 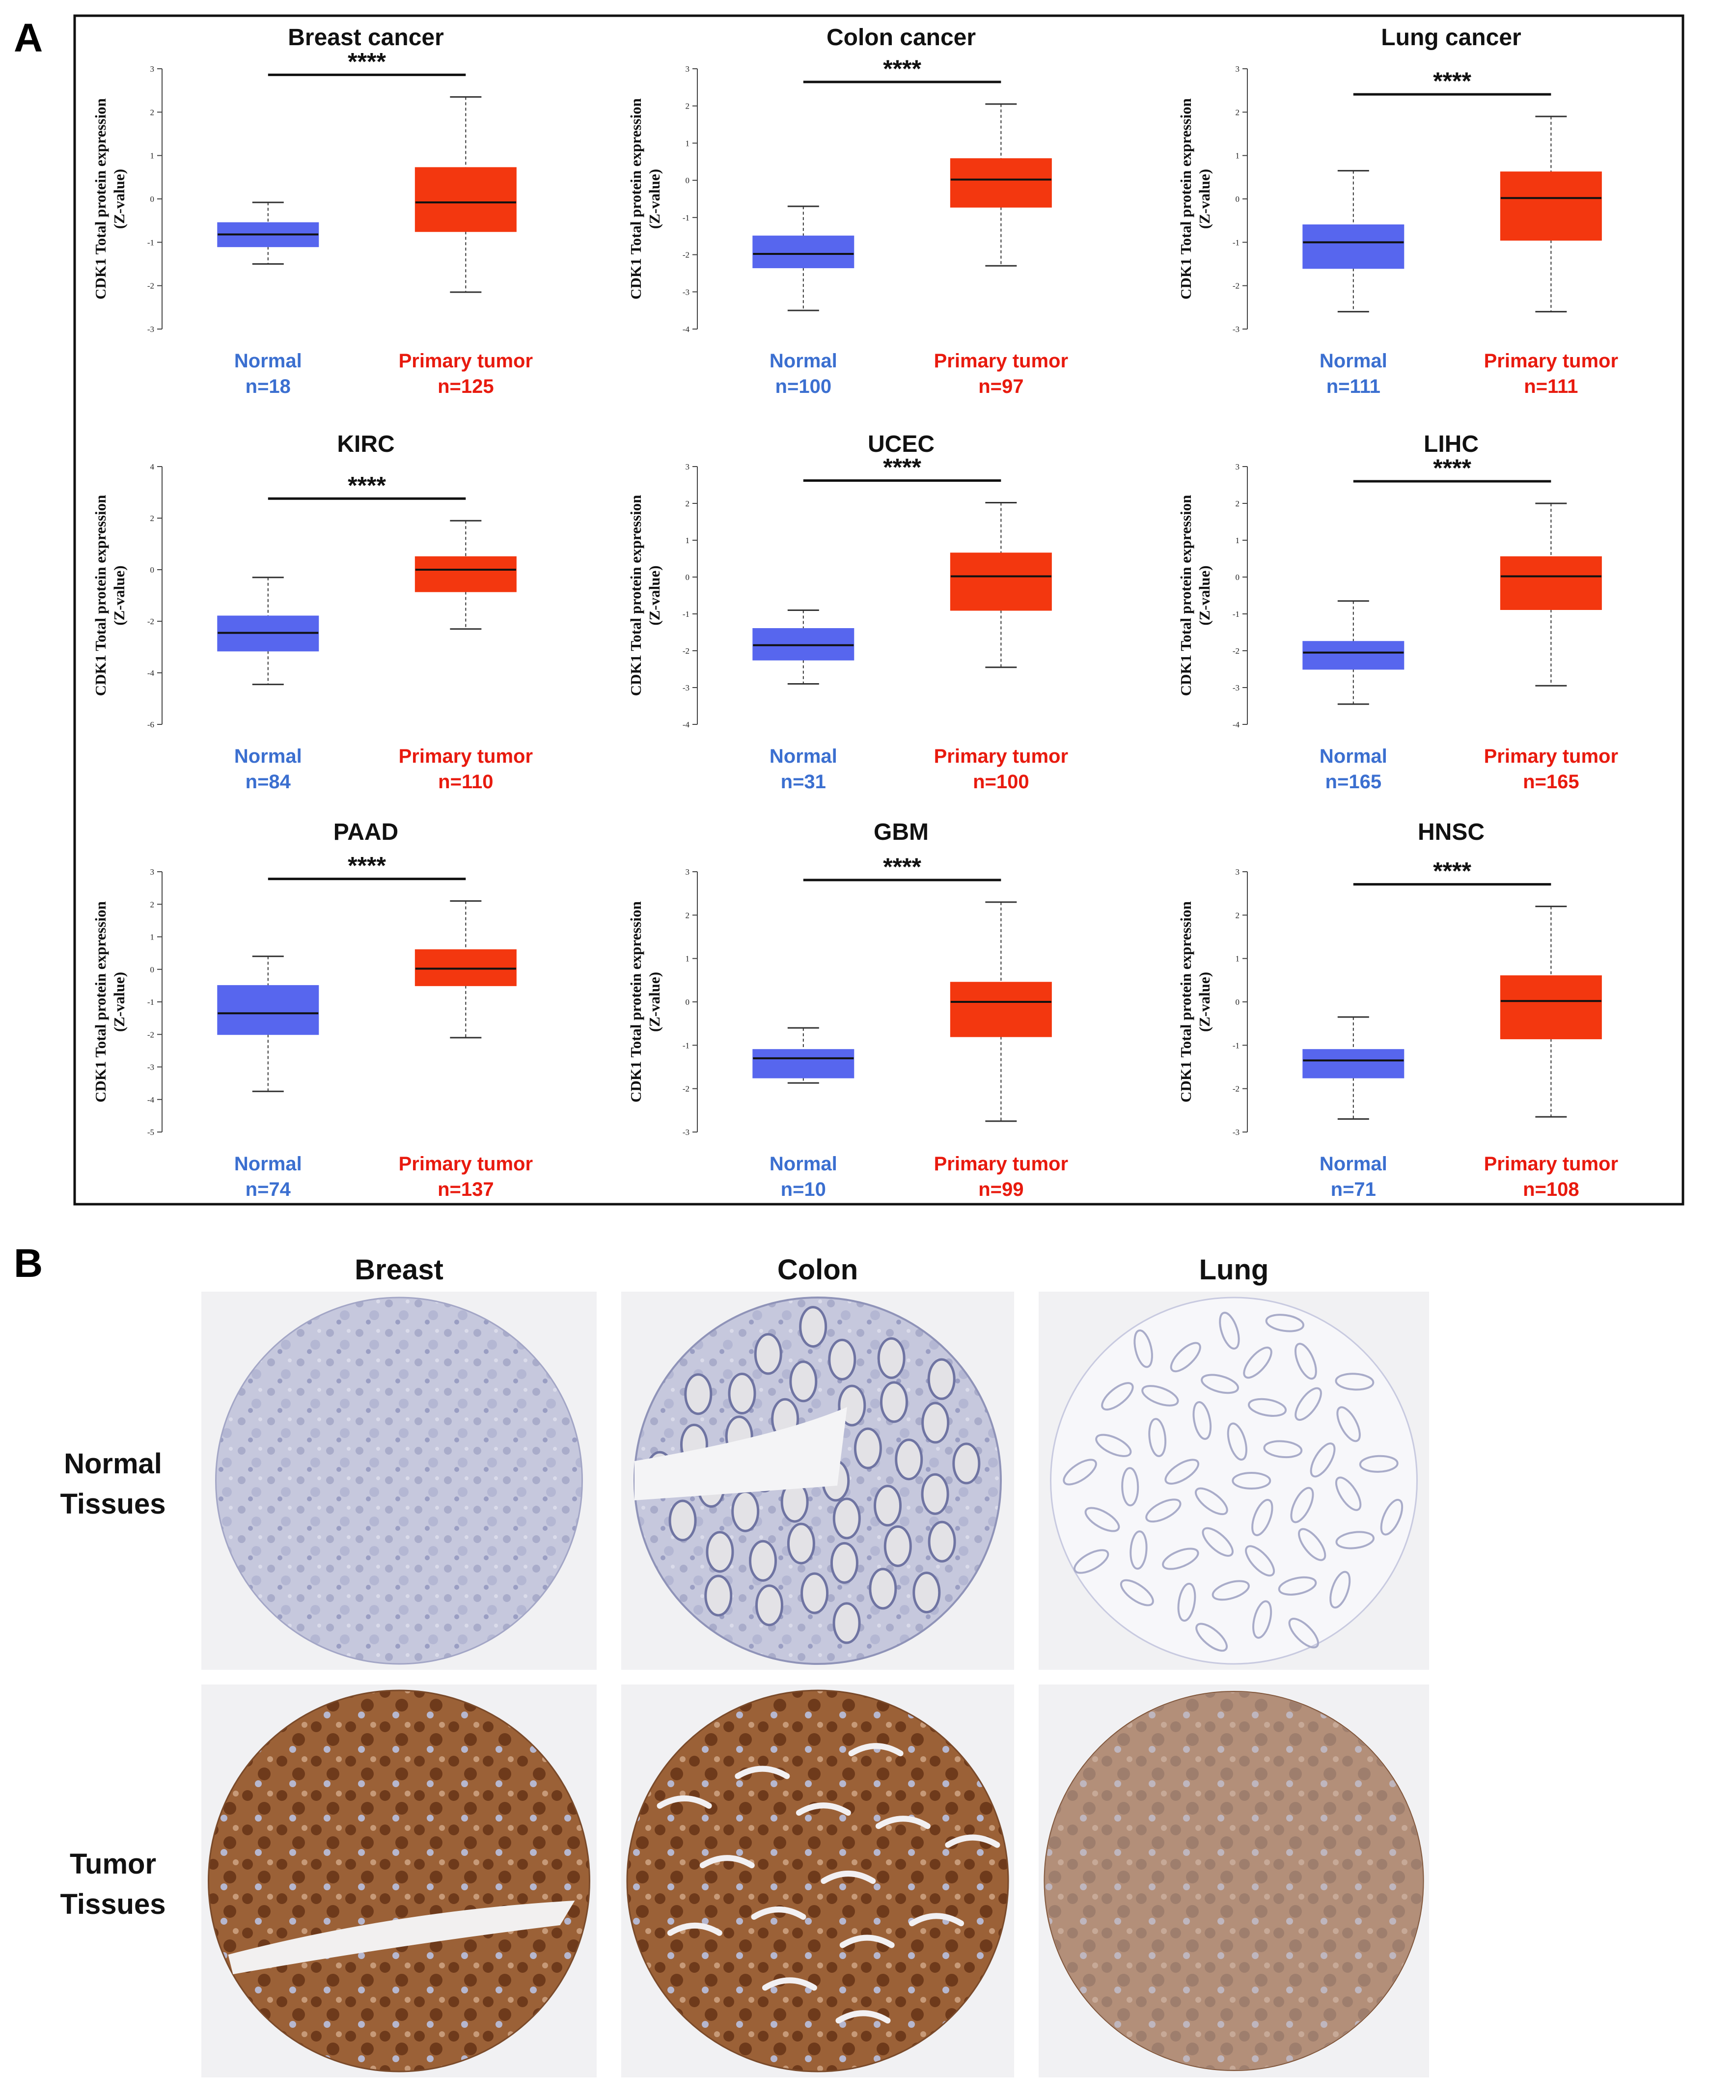 I want to click on y-tick-label: 1, so click(x=1238, y=540).